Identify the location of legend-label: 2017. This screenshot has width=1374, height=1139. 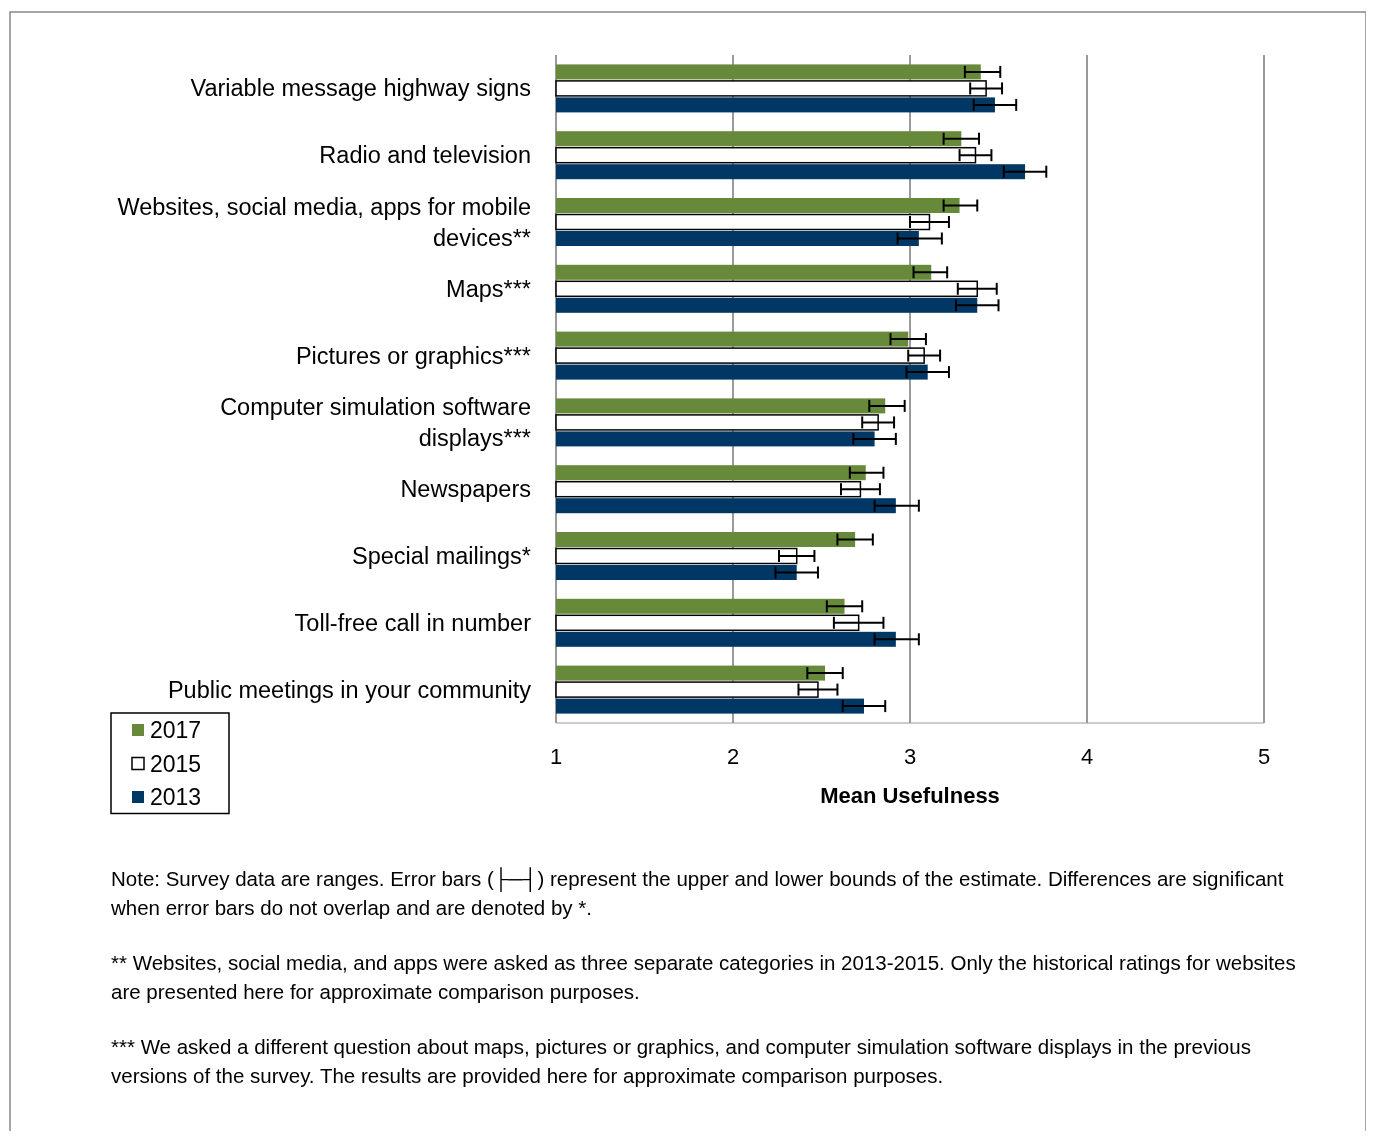
(176, 730).